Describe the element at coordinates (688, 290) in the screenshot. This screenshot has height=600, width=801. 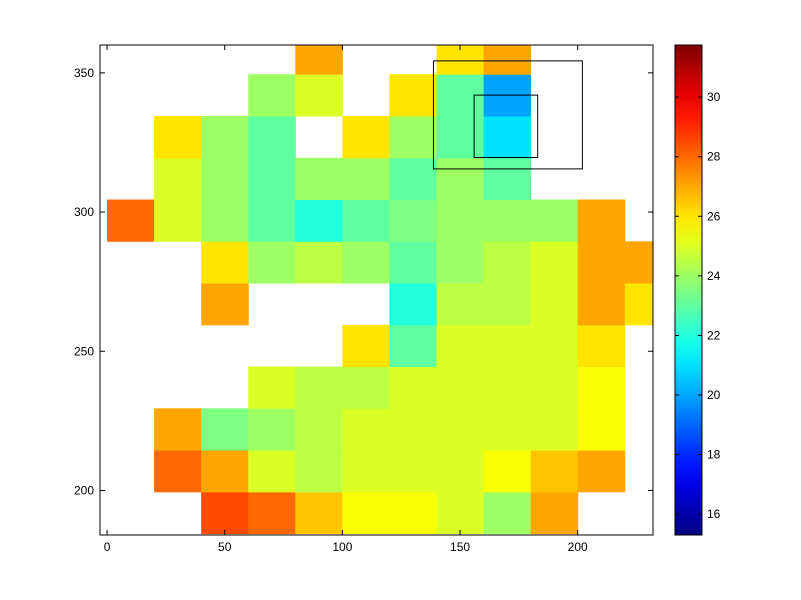
I see `colorbar` at that location.